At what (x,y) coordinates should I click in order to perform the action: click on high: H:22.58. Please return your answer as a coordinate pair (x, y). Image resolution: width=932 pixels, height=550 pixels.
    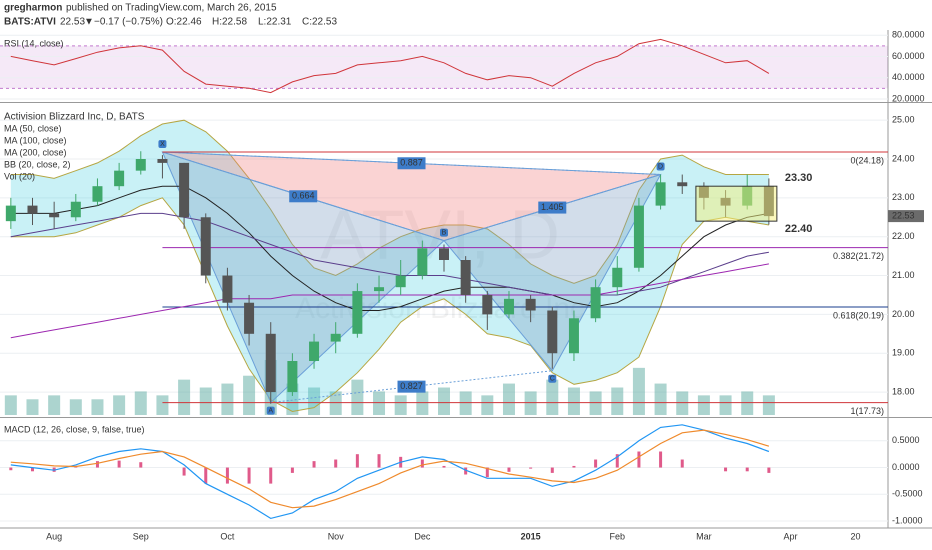
    Looking at the image, I should click on (229, 22).